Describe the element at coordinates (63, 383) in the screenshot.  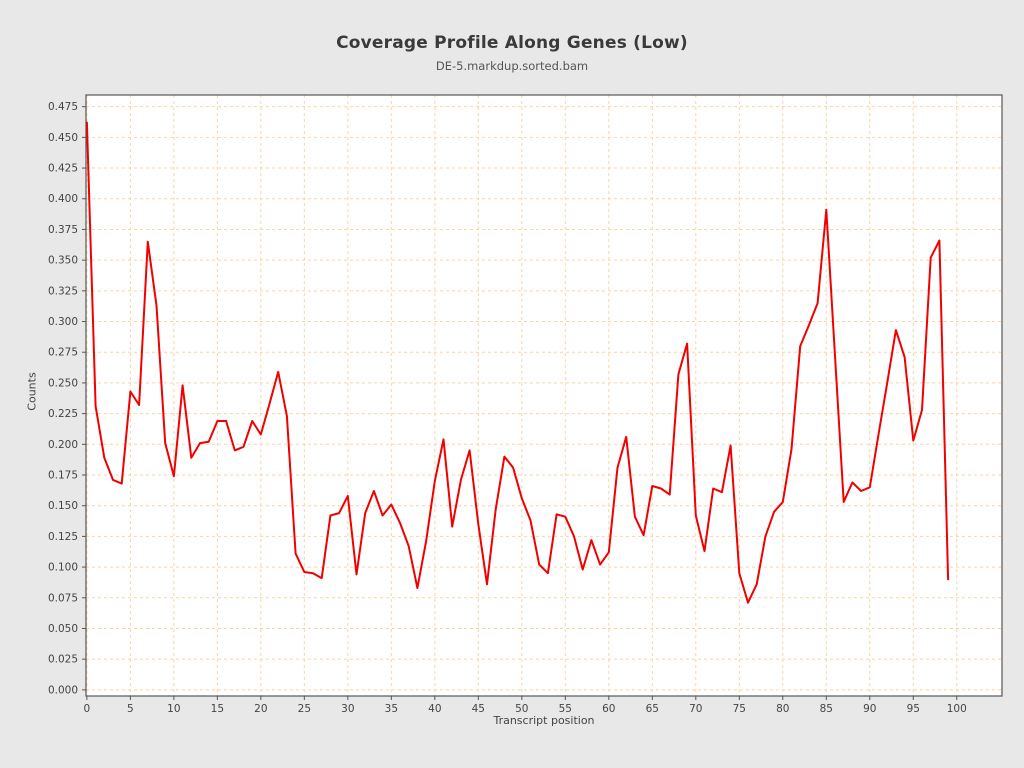
I see `y-tick-label: 0.250` at that location.